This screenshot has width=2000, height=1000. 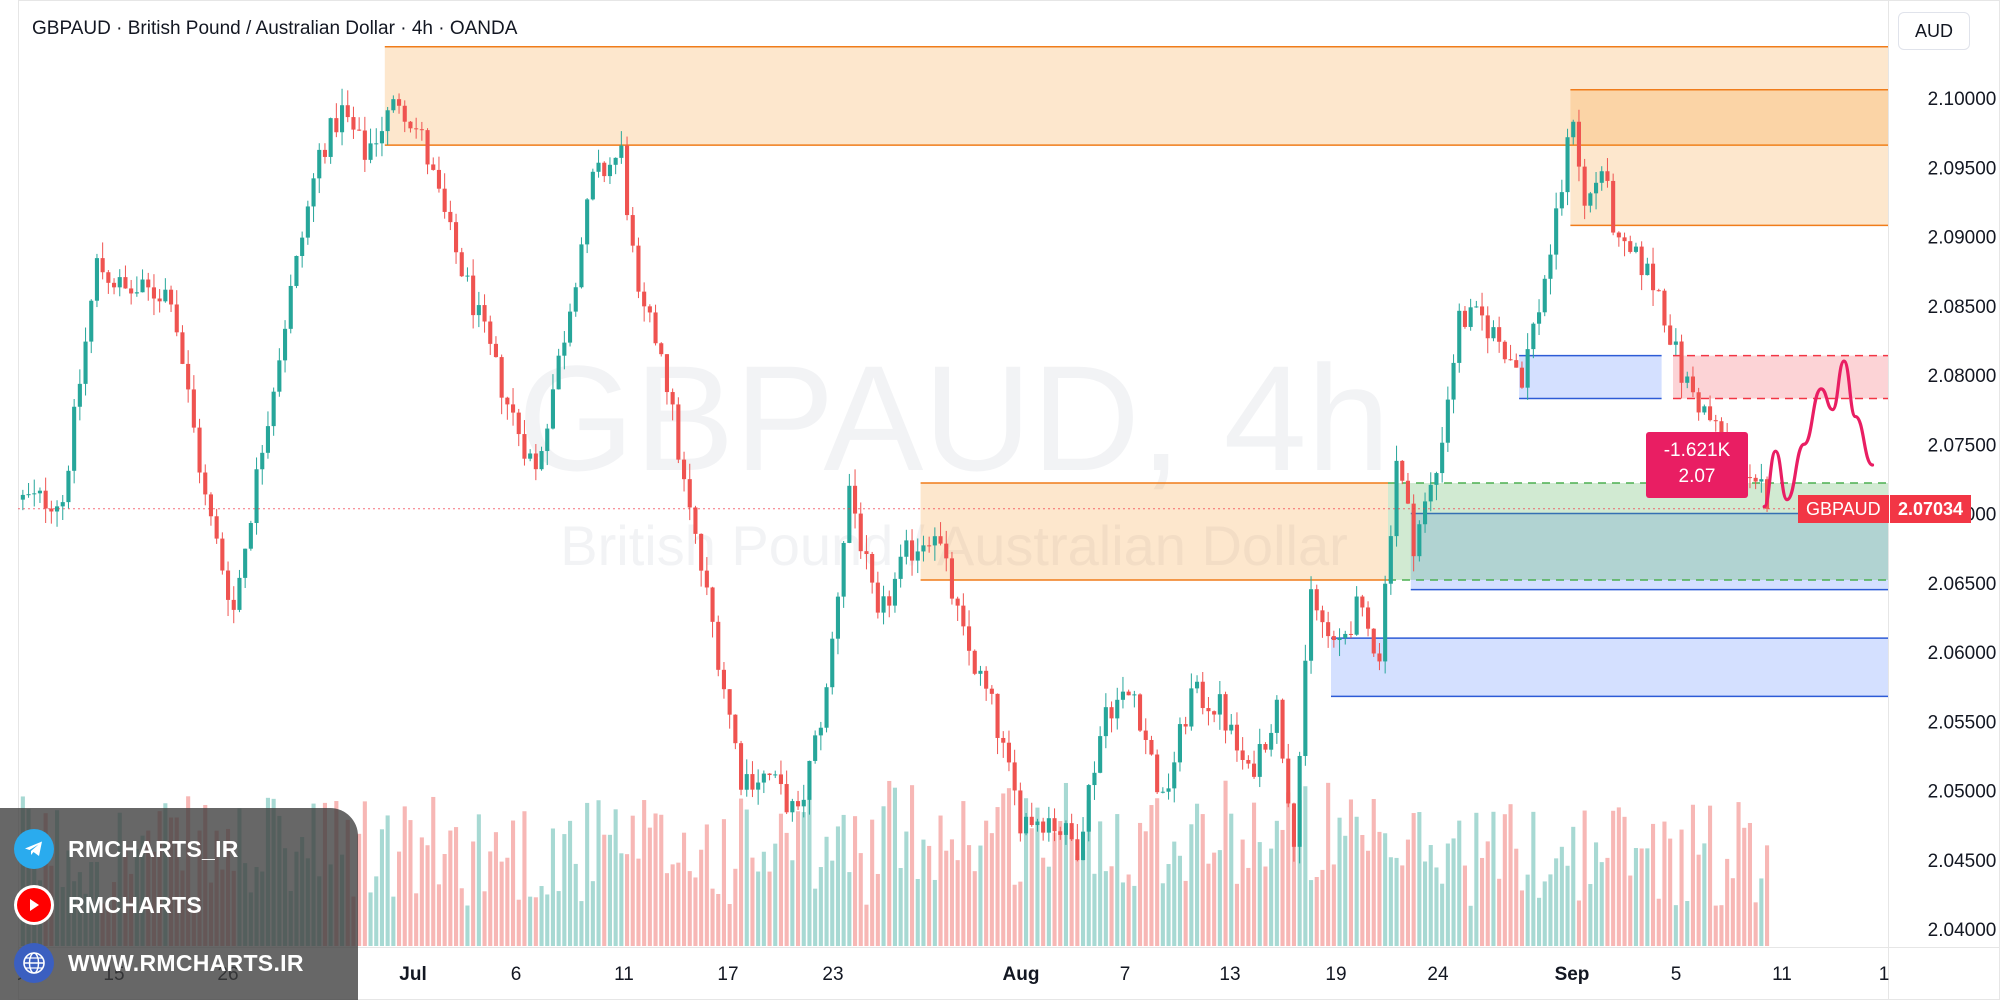 I want to click on telegram-handle: RMCHARTS_IR, so click(x=153, y=848).